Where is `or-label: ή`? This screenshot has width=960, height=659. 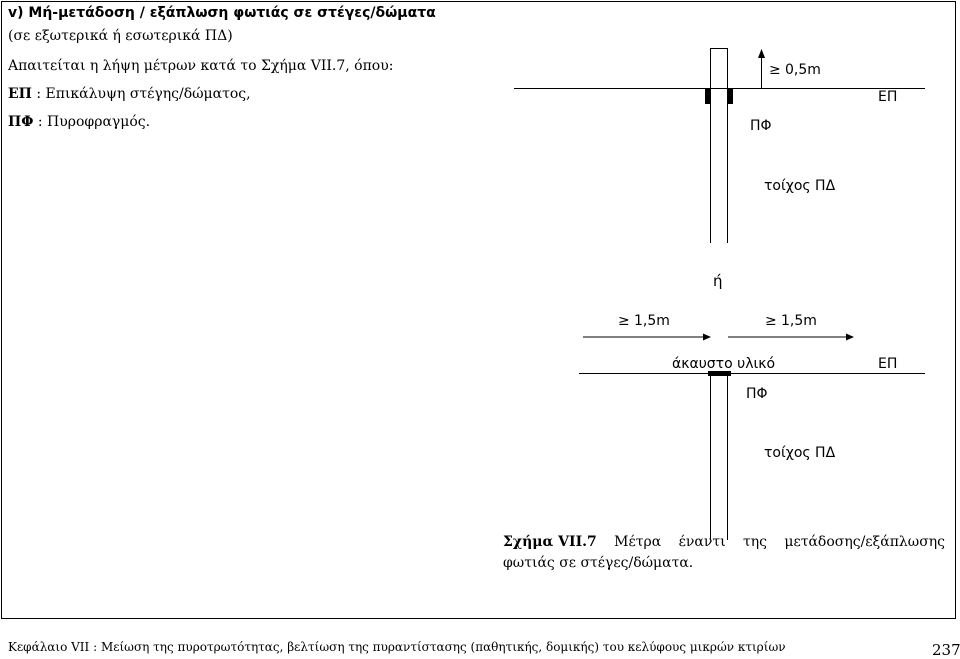 or-label: ή is located at coordinates (718, 281).